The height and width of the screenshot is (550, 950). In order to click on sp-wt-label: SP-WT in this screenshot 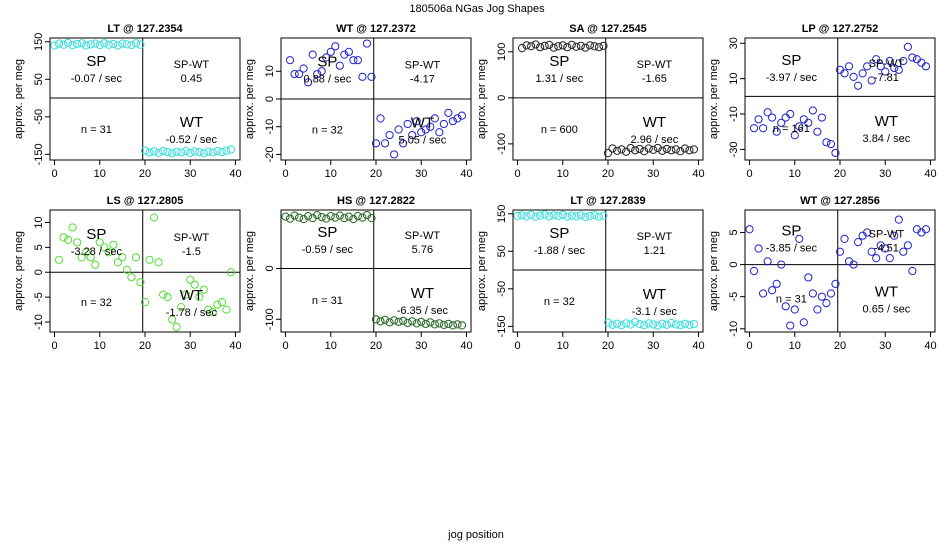, I will do `click(423, 66)`.